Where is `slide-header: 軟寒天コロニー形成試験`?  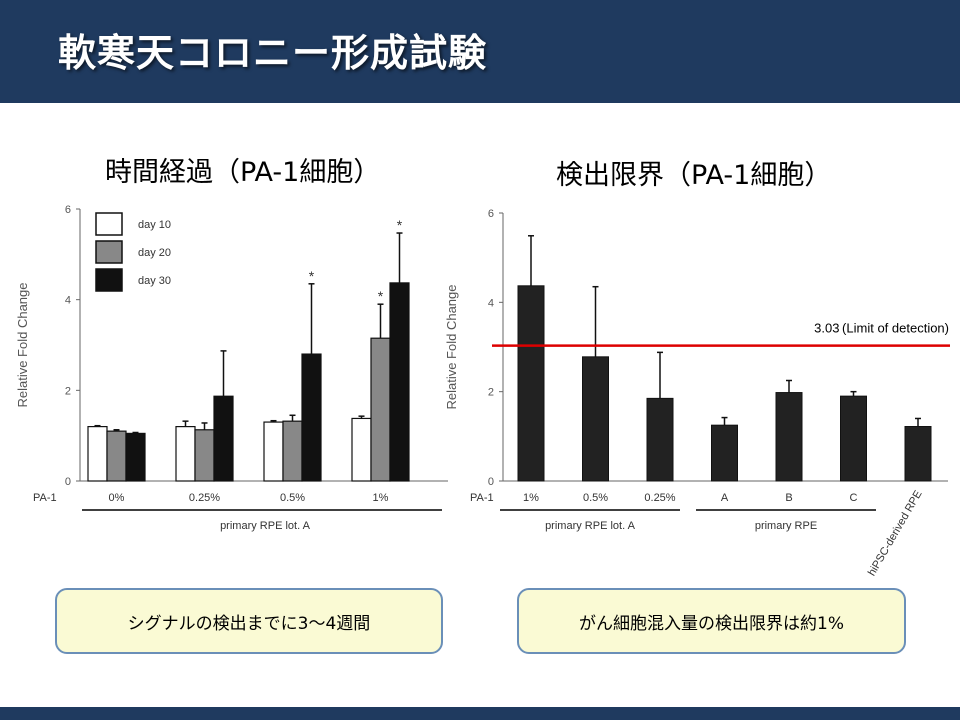
slide-header: 軟寒天コロニー形成試験 is located at coordinates (480, 51).